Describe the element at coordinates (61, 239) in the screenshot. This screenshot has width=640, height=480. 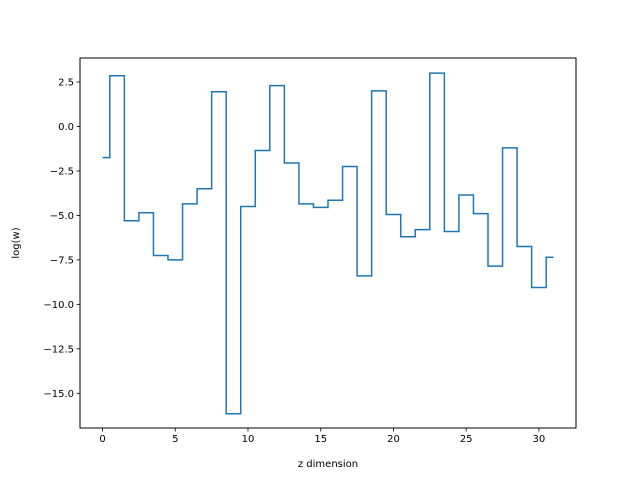
I see `y-axis: 2.5 0.0 −2.5 −5.0 −7.5 −10.0 −12.5 −15.0` at that location.